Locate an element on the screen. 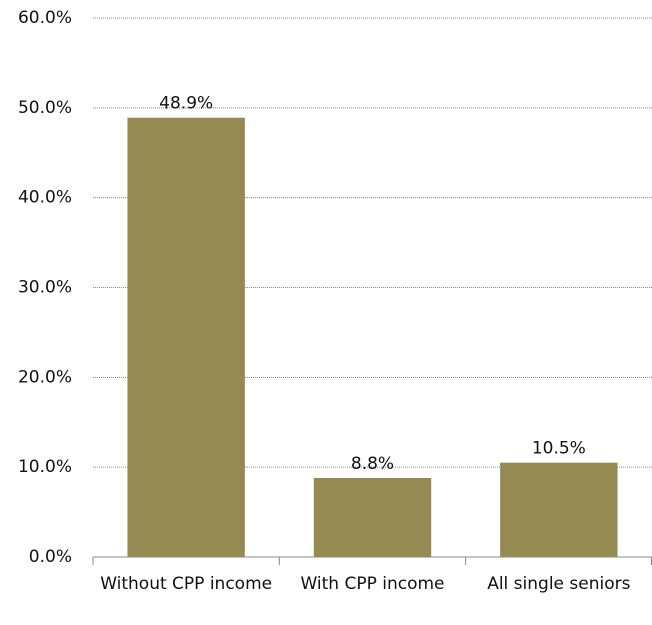 The image size is (652, 625). y-tick-label: 0.0% is located at coordinates (50, 557).